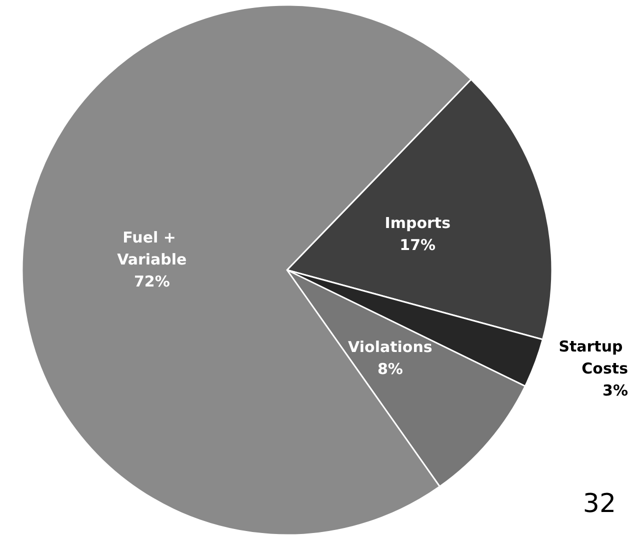 The height and width of the screenshot is (537, 636). What do you see at coordinates (417, 223) in the screenshot?
I see `slice-label: Imports` at bounding box center [417, 223].